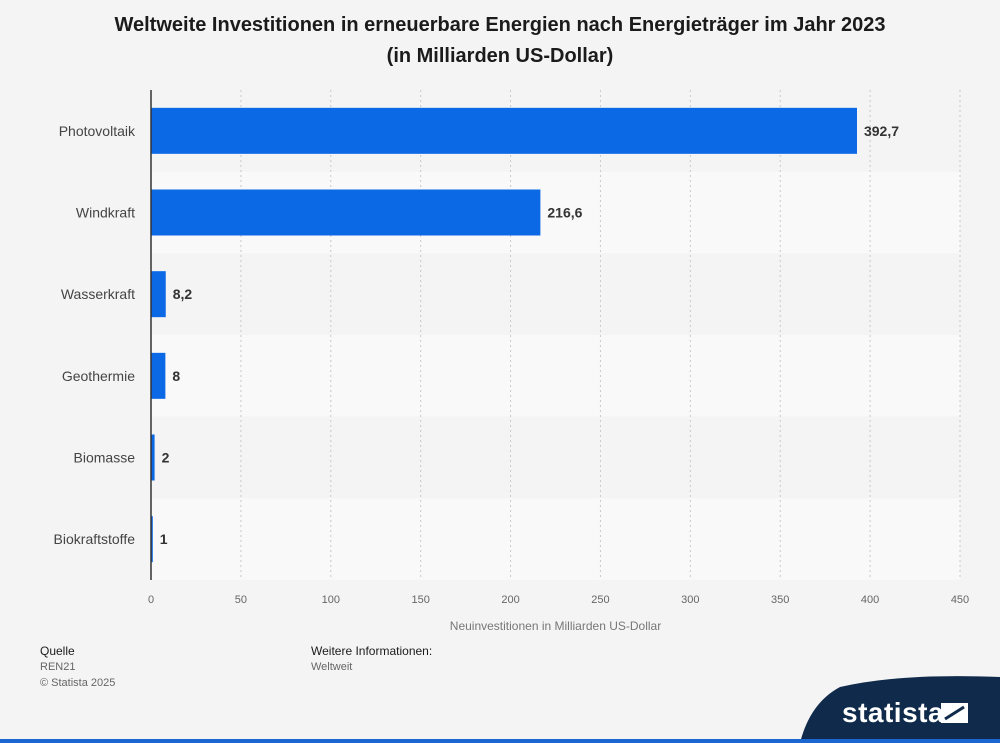 Image resolution: width=1000 pixels, height=743 pixels. What do you see at coordinates (241, 600) in the screenshot?
I see `x-tick-label: 50` at bounding box center [241, 600].